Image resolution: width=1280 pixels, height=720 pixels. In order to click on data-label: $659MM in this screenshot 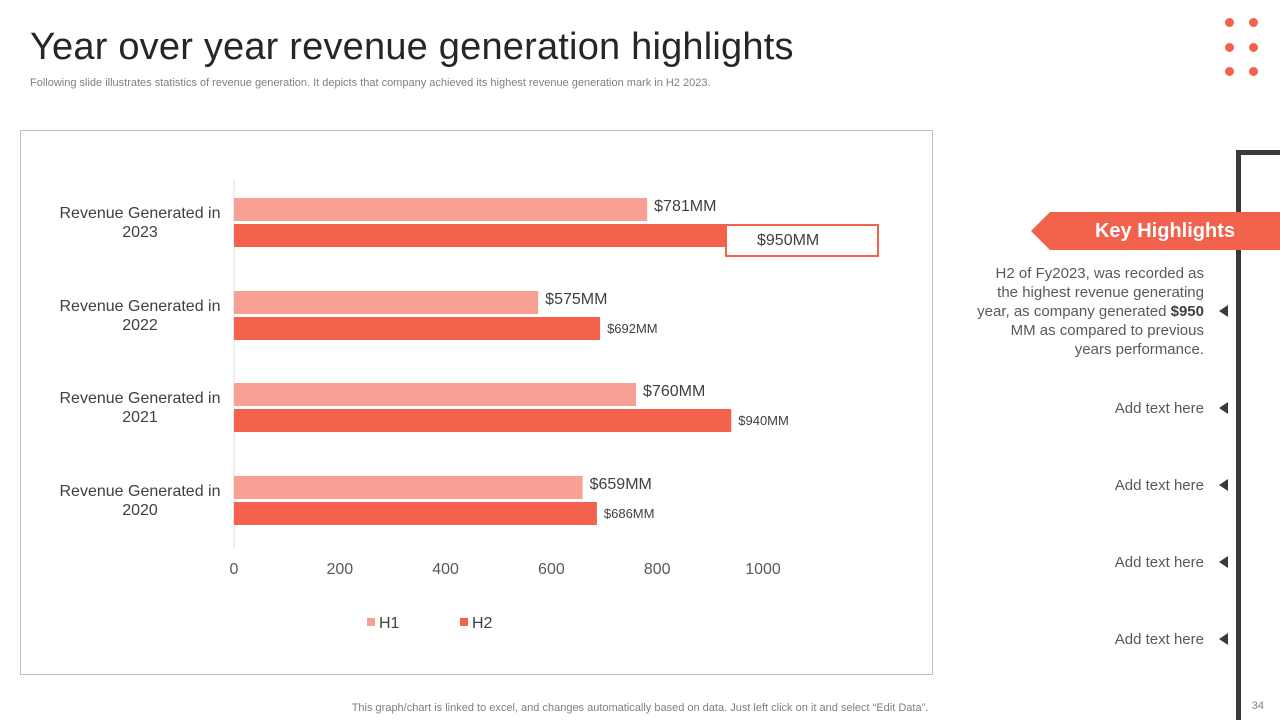, I will do `click(621, 484)`.